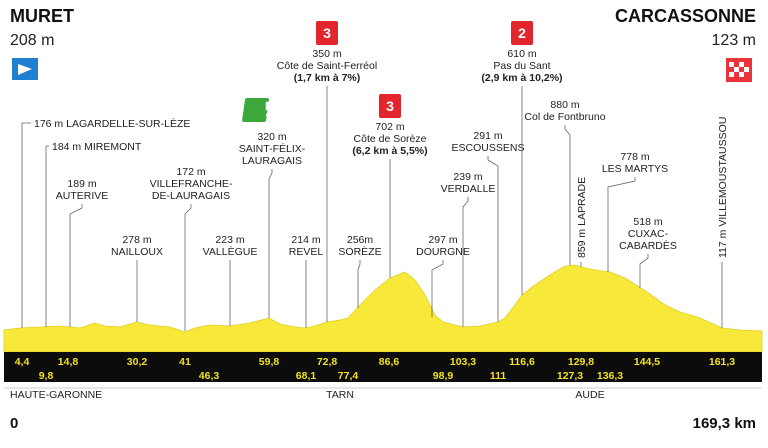 Image resolution: width=768 pixels, height=448 pixels. I want to click on start-flag-arrow, so click(25, 69).